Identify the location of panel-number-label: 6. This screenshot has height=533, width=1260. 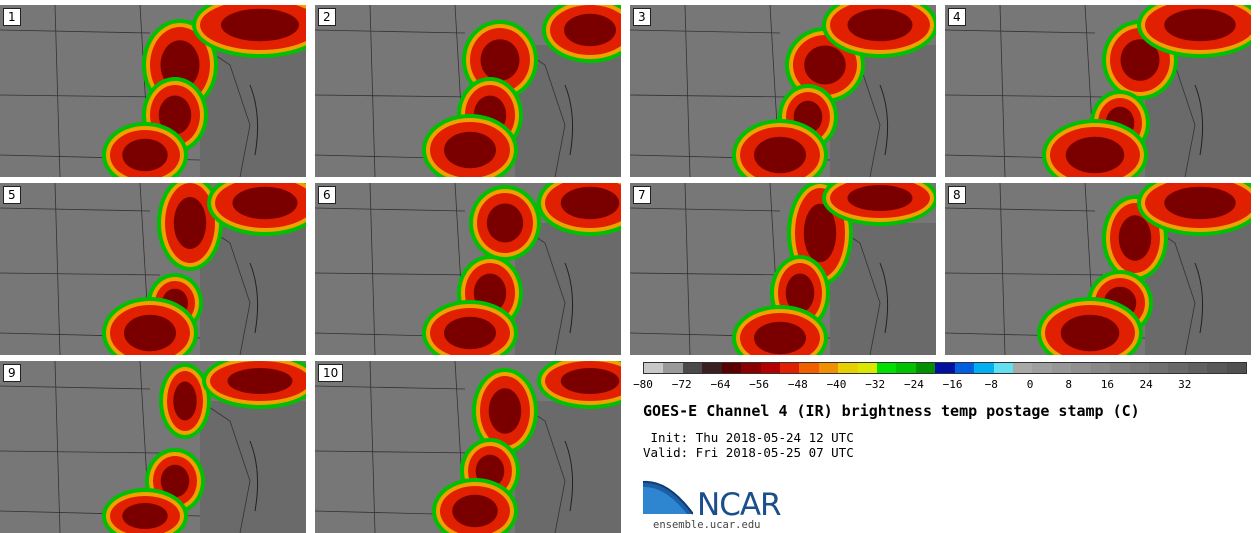
(327, 195).